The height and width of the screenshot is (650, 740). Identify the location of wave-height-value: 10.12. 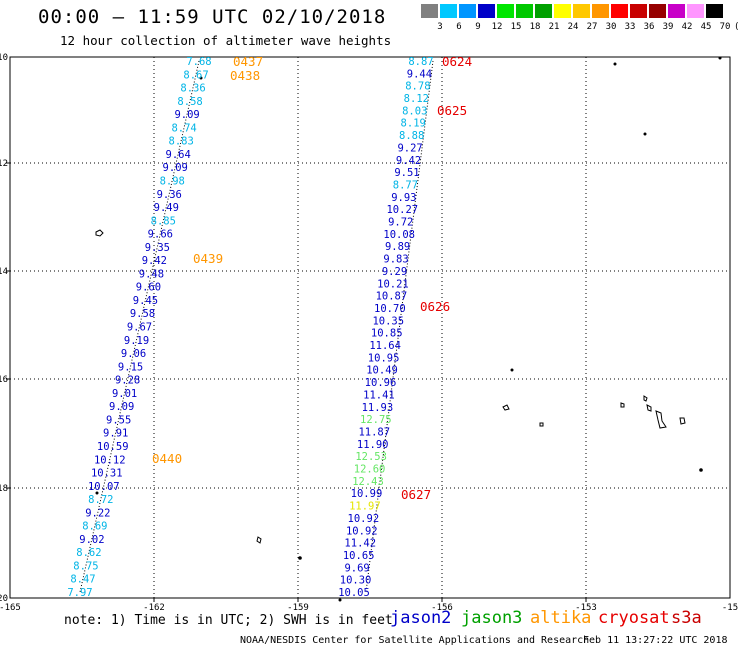
(110, 460).